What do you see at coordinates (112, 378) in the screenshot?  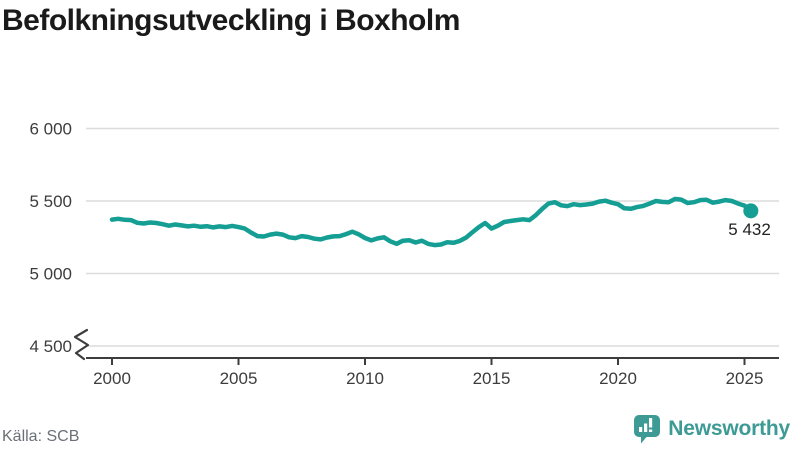 I see `x-axis-tick-label: 2000` at bounding box center [112, 378].